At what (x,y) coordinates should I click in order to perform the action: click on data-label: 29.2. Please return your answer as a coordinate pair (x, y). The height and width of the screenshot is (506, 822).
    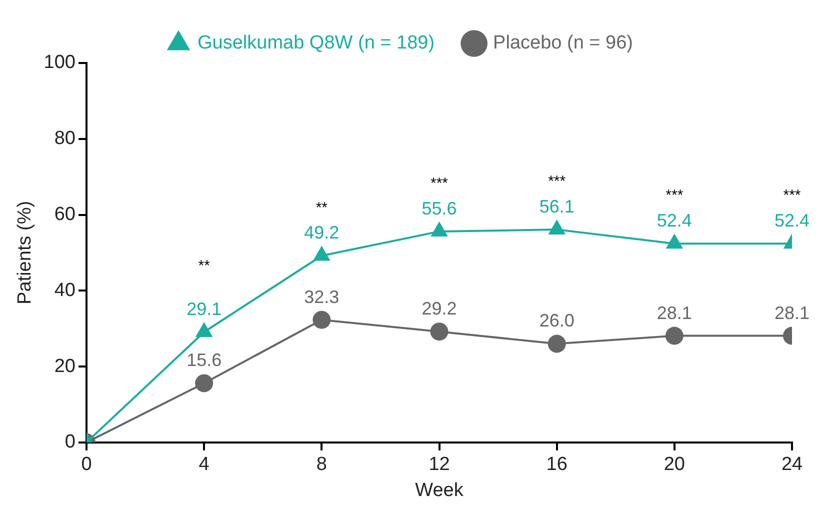
    Looking at the image, I should click on (439, 308).